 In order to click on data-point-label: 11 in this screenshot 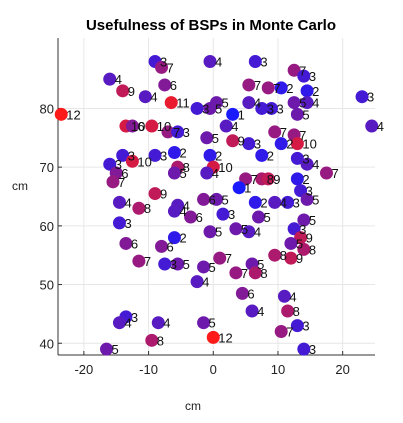, I will do `click(183, 103)`.